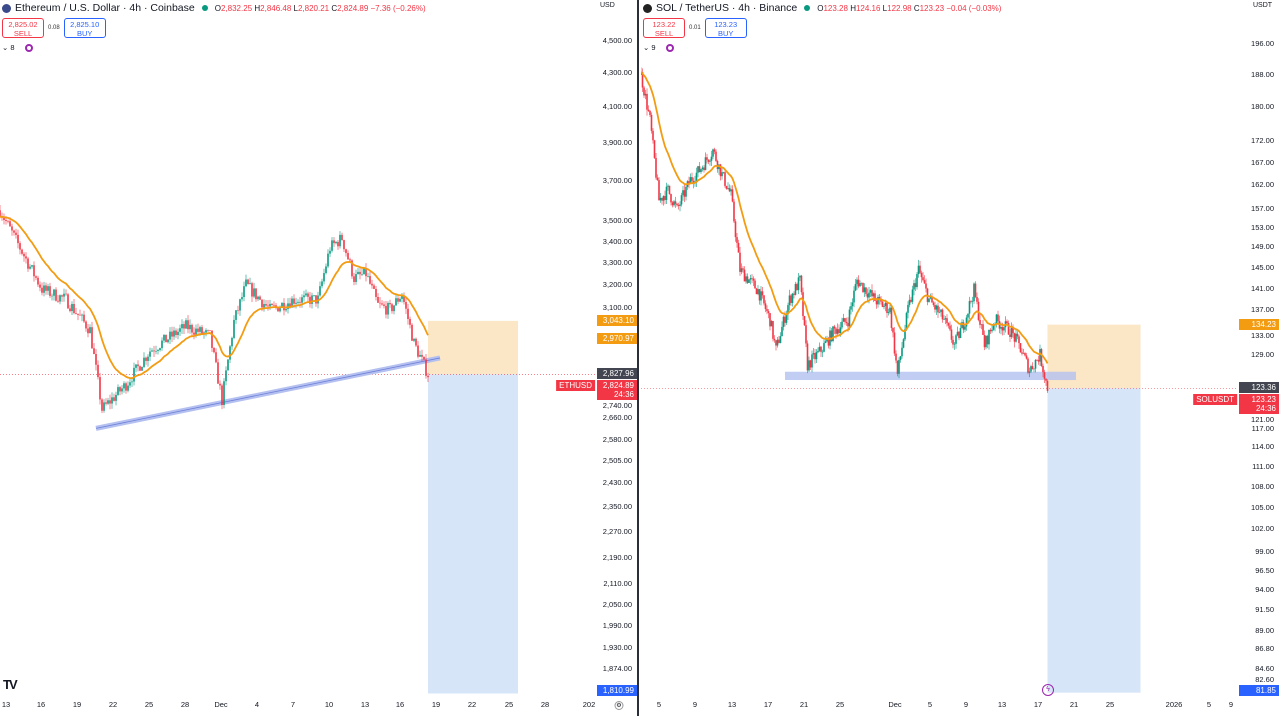 The width and height of the screenshot is (1280, 716). What do you see at coordinates (895, 704) in the screenshot?
I see `time-tick: Dec` at bounding box center [895, 704].